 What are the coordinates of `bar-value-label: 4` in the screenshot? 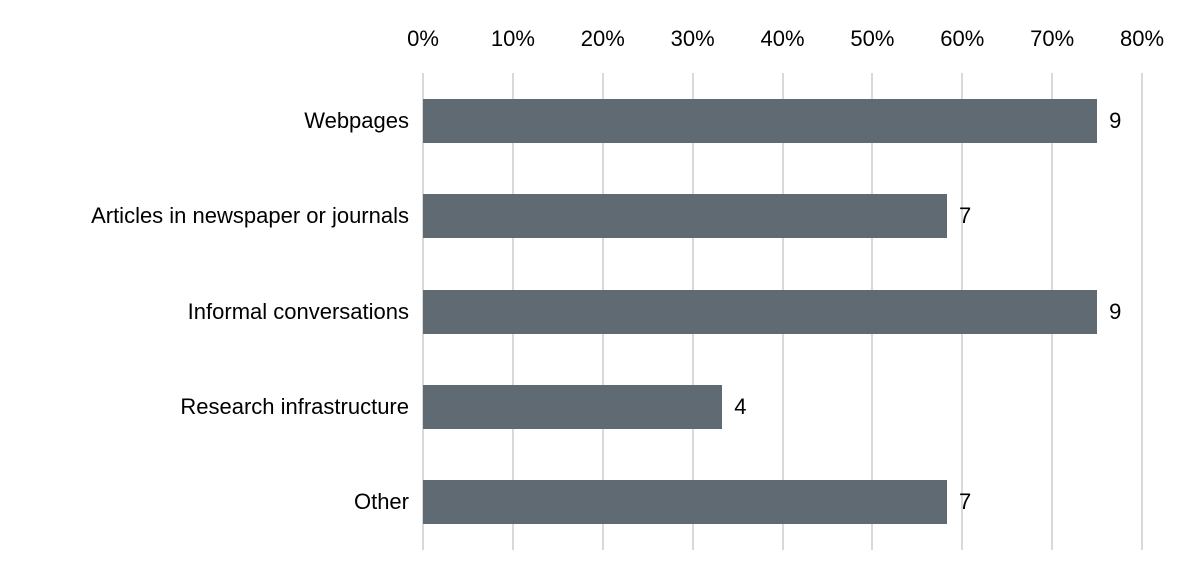 It's located at (740, 406).